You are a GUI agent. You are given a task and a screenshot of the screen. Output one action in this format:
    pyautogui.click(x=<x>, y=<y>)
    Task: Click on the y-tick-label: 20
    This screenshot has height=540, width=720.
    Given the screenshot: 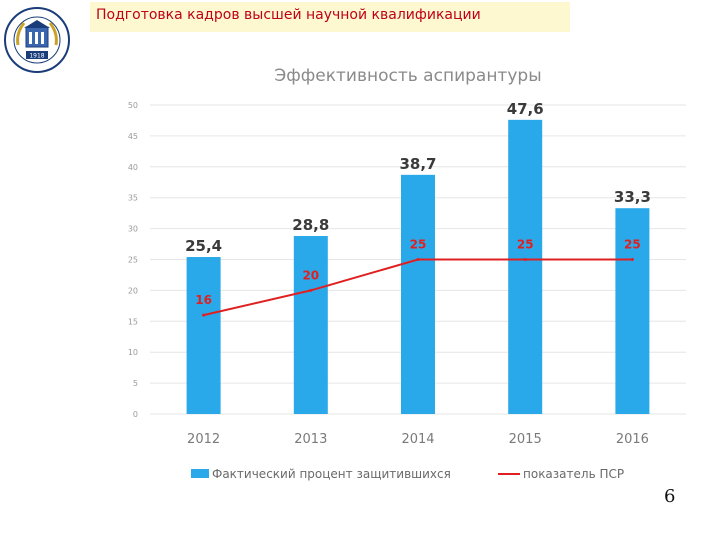 What is the action you would take?
    pyautogui.click(x=133, y=290)
    